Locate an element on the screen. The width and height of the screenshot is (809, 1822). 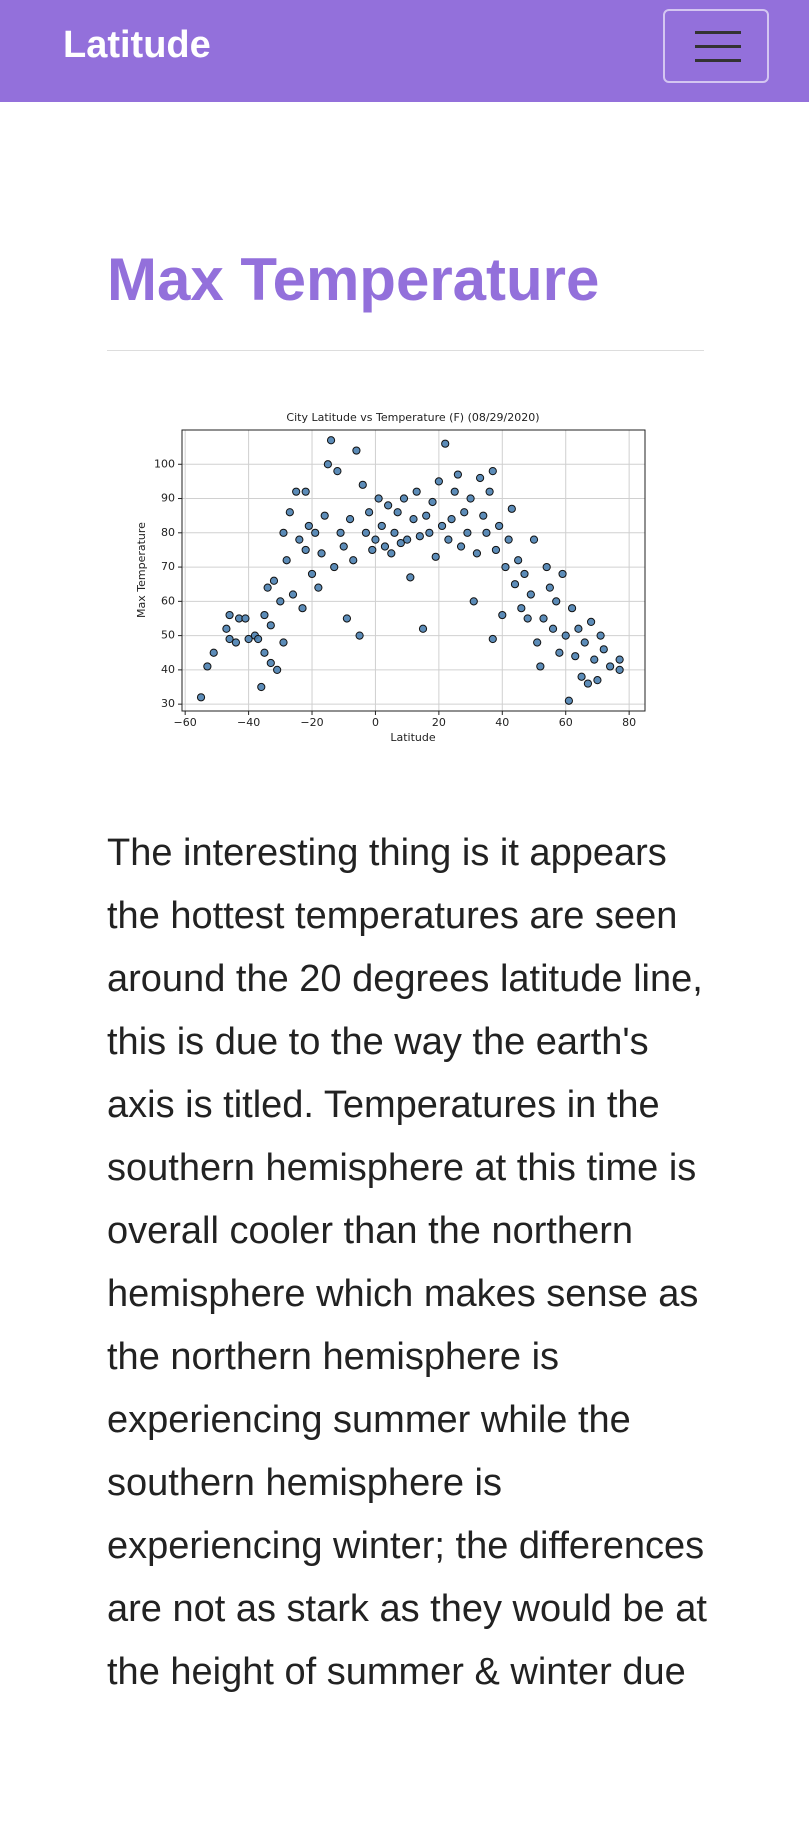
y-tick-label: 70 is located at coordinates (168, 566).